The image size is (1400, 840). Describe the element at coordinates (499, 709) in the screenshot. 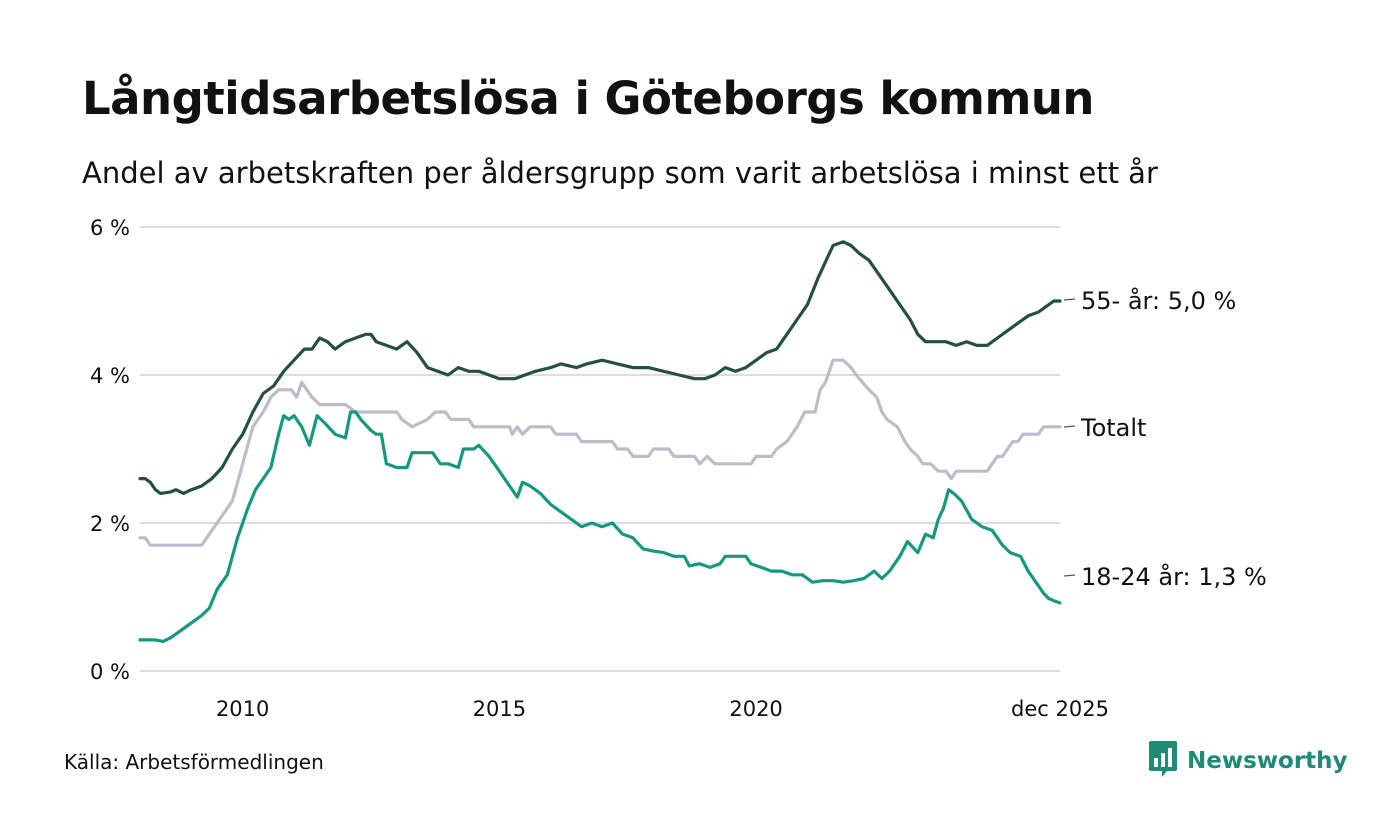

I see `x-tick-label: 2015` at that location.